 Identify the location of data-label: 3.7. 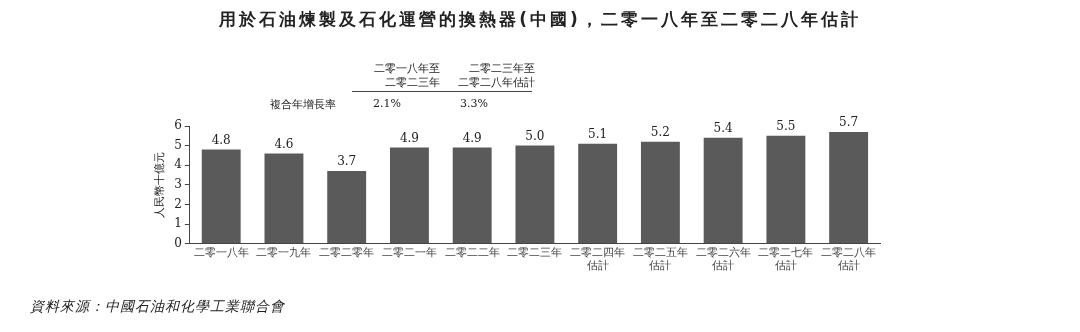
(347, 161).